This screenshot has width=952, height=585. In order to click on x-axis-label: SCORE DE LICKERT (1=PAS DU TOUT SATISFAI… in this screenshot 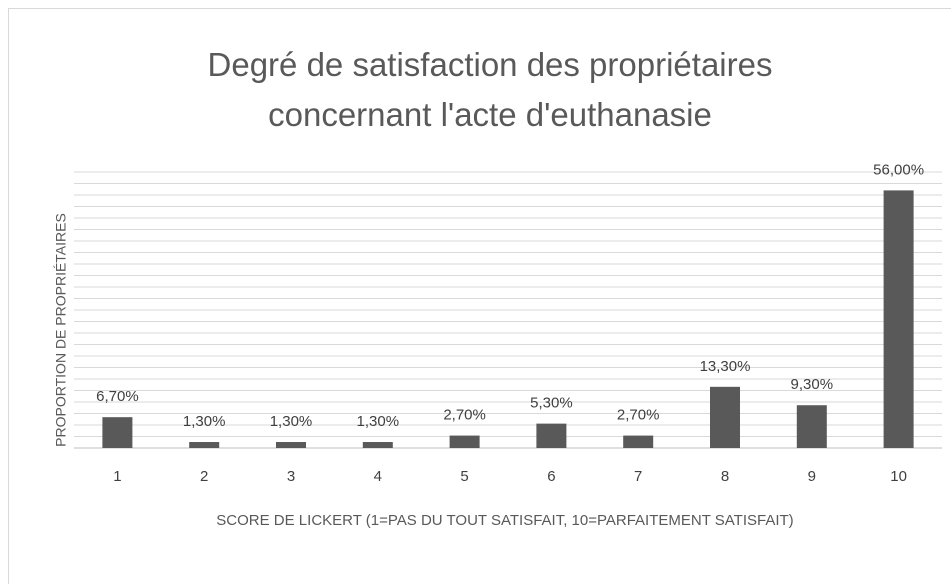, I will do `click(505, 520)`.